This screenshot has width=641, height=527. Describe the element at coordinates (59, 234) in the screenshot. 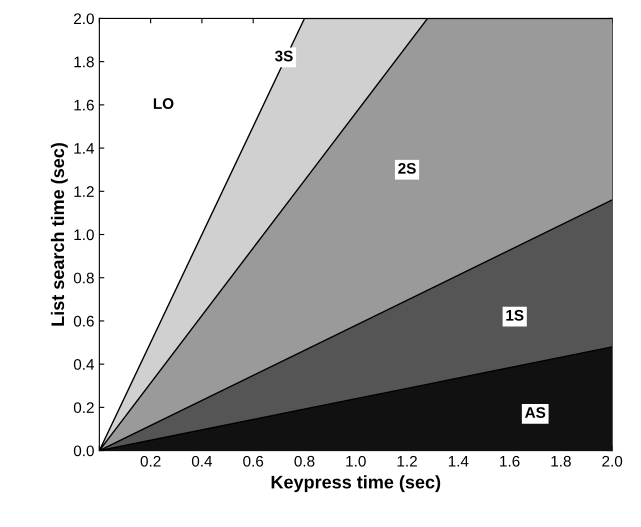

I see `y-axis-title: List search time (sec)` at that location.